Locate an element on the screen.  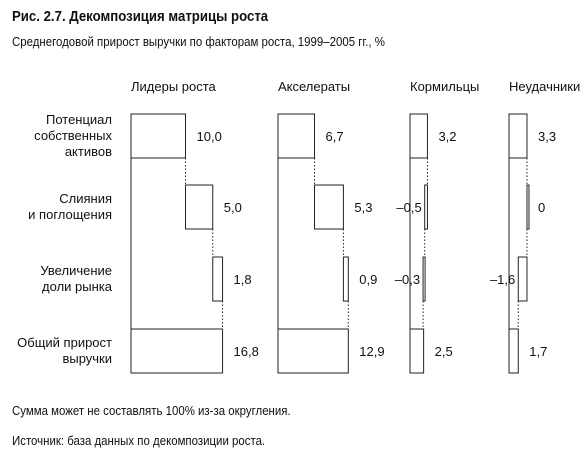
series-header: Акселераты is located at coordinates (314, 86).